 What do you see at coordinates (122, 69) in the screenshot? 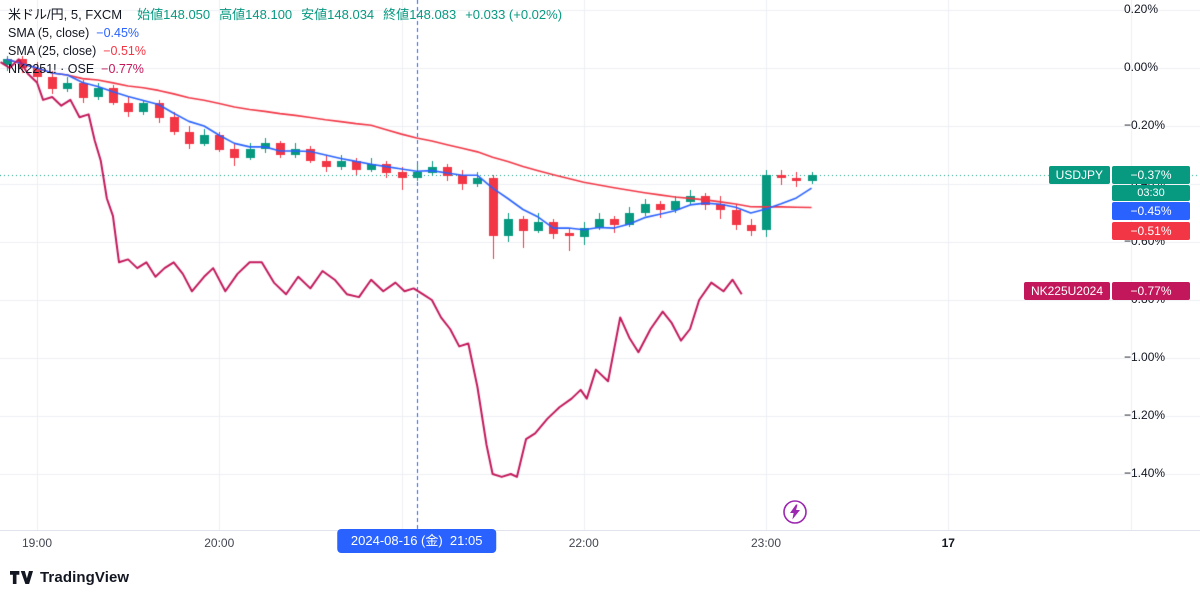
I see `nk225-value: −0.77%` at bounding box center [122, 69].